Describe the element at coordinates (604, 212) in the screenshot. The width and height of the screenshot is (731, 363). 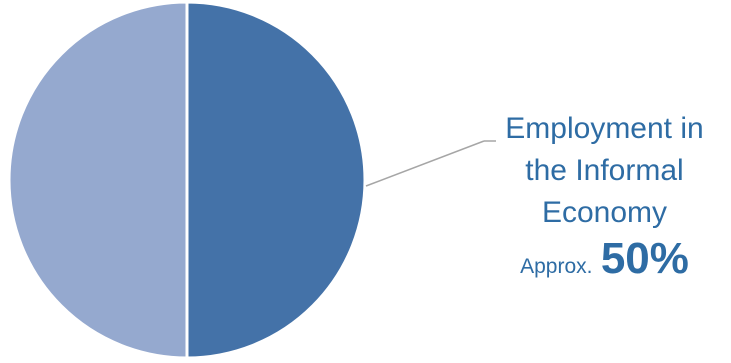
I see `callout-label-line-3: Economy` at that location.